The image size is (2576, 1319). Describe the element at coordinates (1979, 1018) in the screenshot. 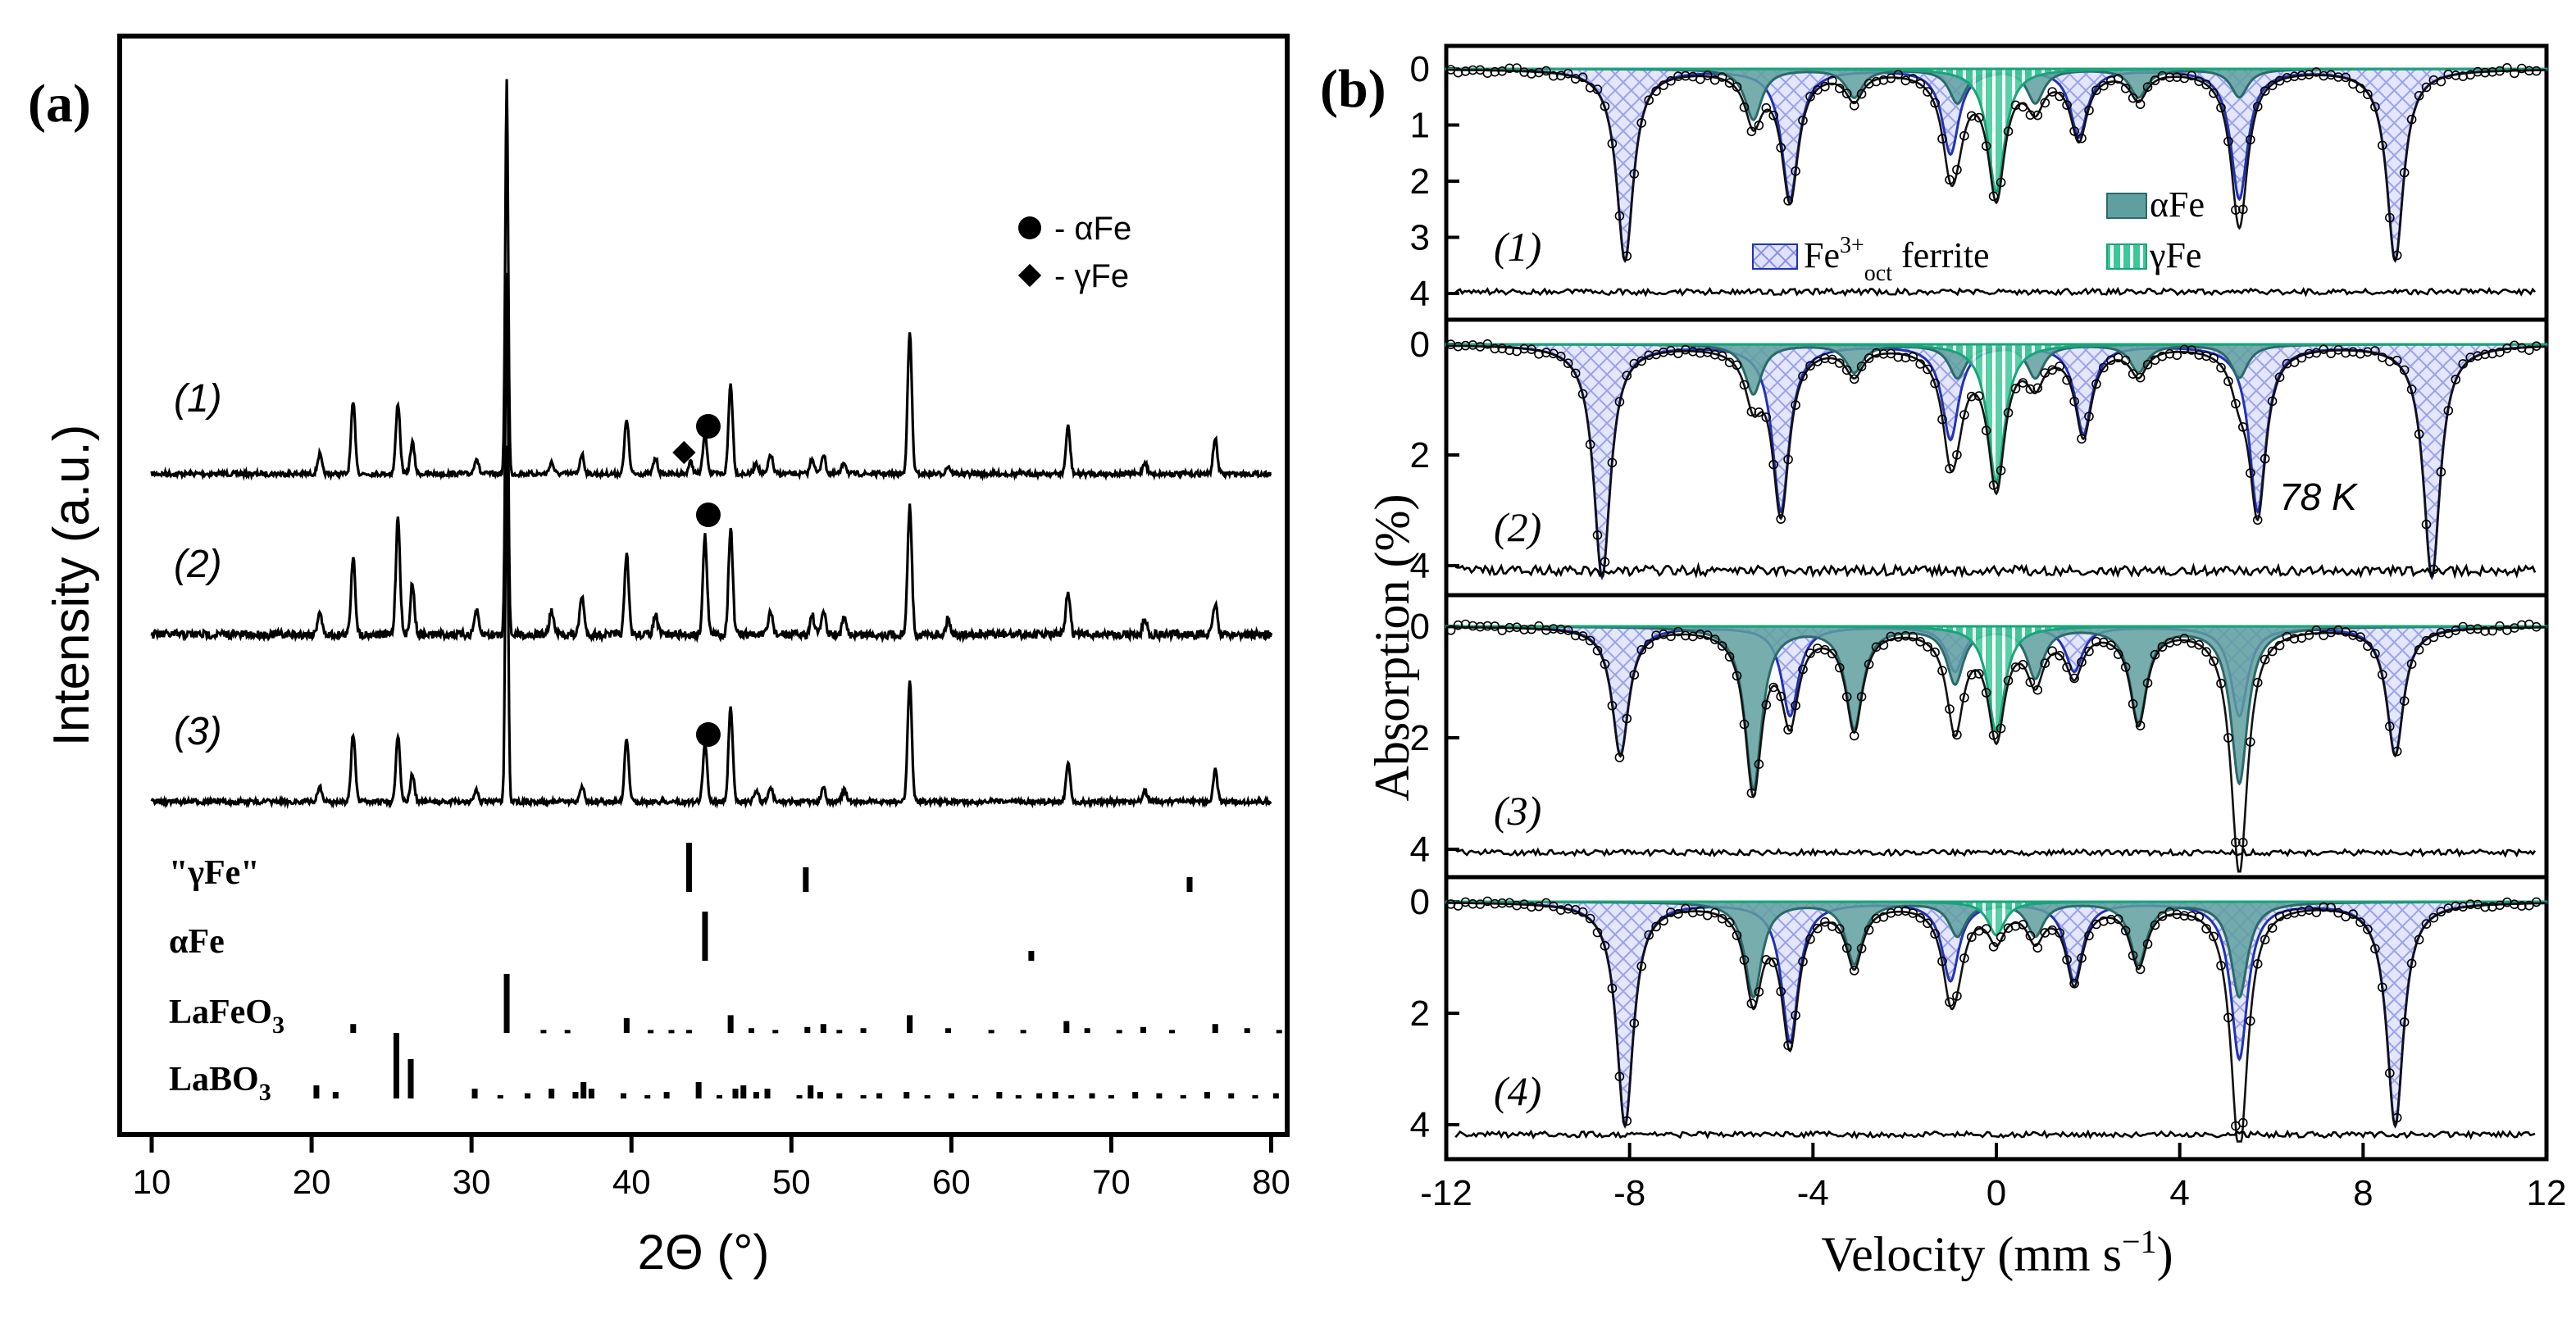

I see `mossbauer-subpanel: 0 2 4 (4)` at that location.